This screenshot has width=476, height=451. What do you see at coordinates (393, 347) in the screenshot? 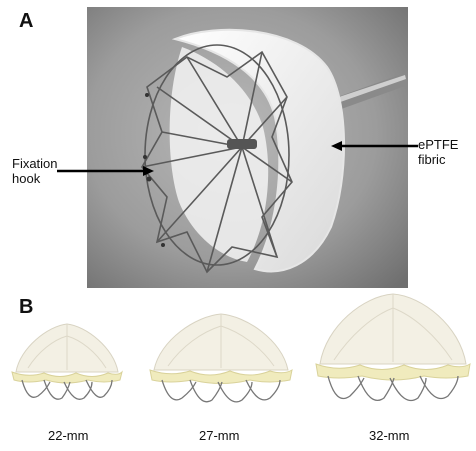
I see `device-32mm` at bounding box center [393, 347].